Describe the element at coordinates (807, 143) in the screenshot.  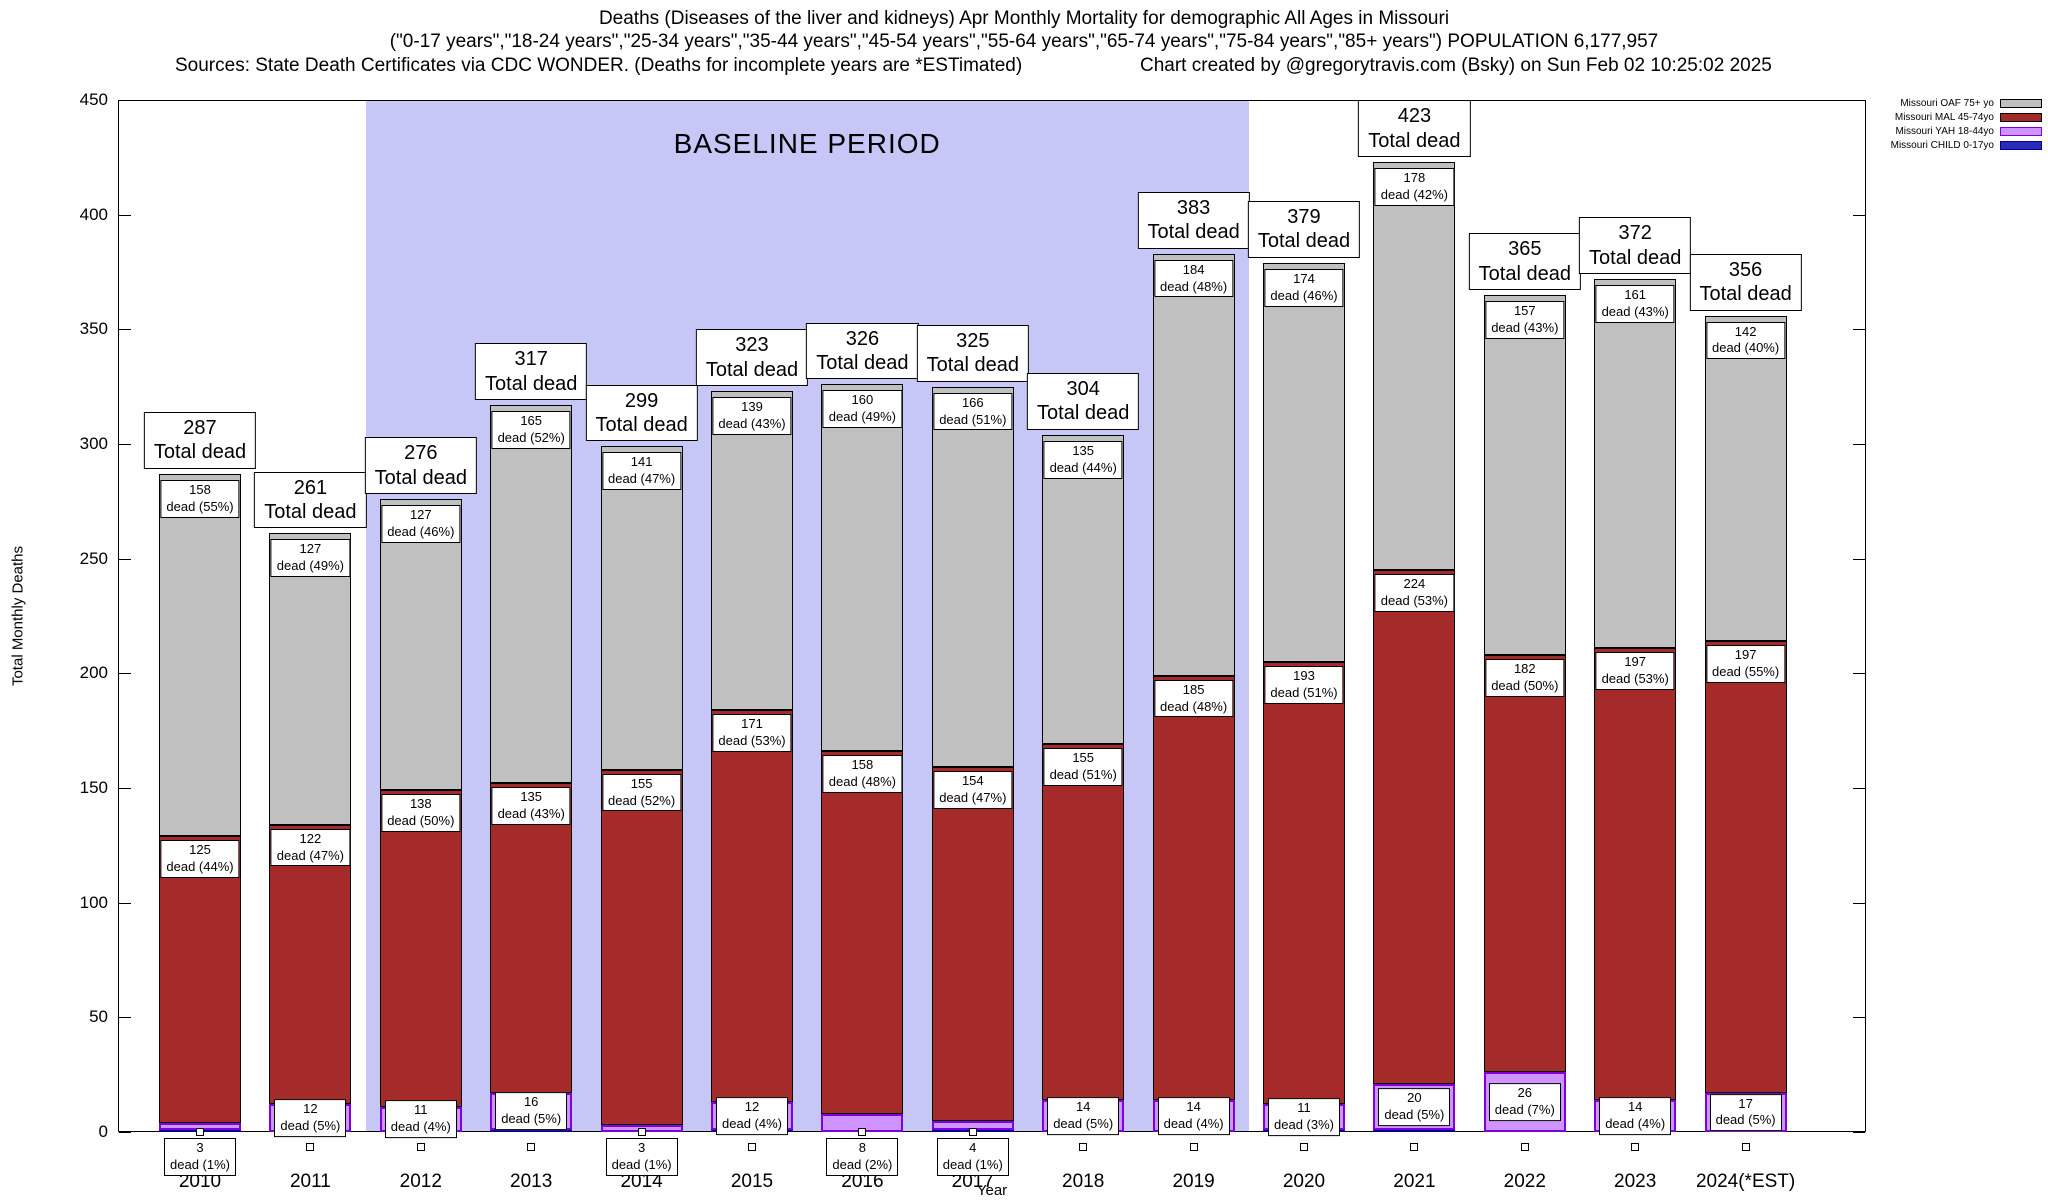
I see `baseline-period-label: BASELINE PERIOD` at that location.